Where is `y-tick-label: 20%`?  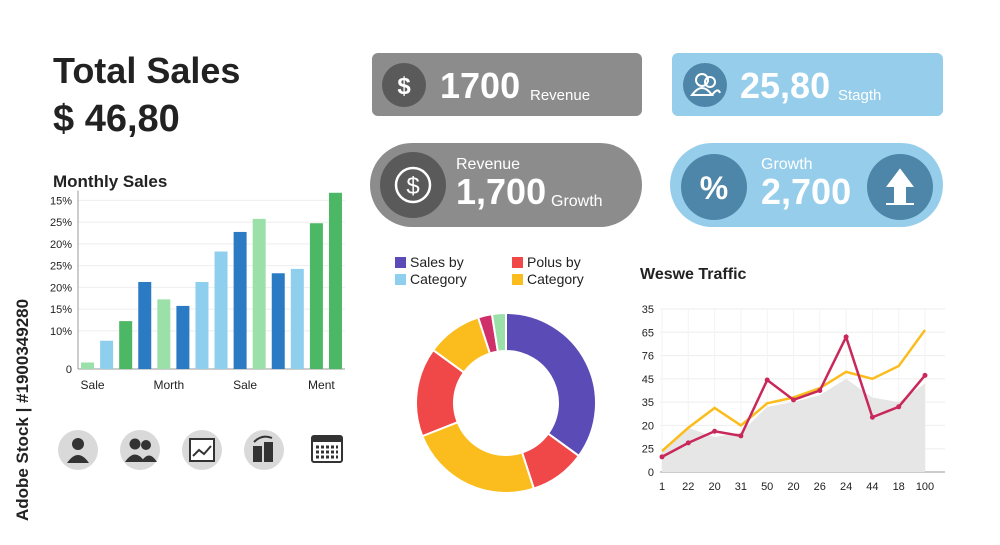 y-tick-label: 20% is located at coordinates (61, 245).